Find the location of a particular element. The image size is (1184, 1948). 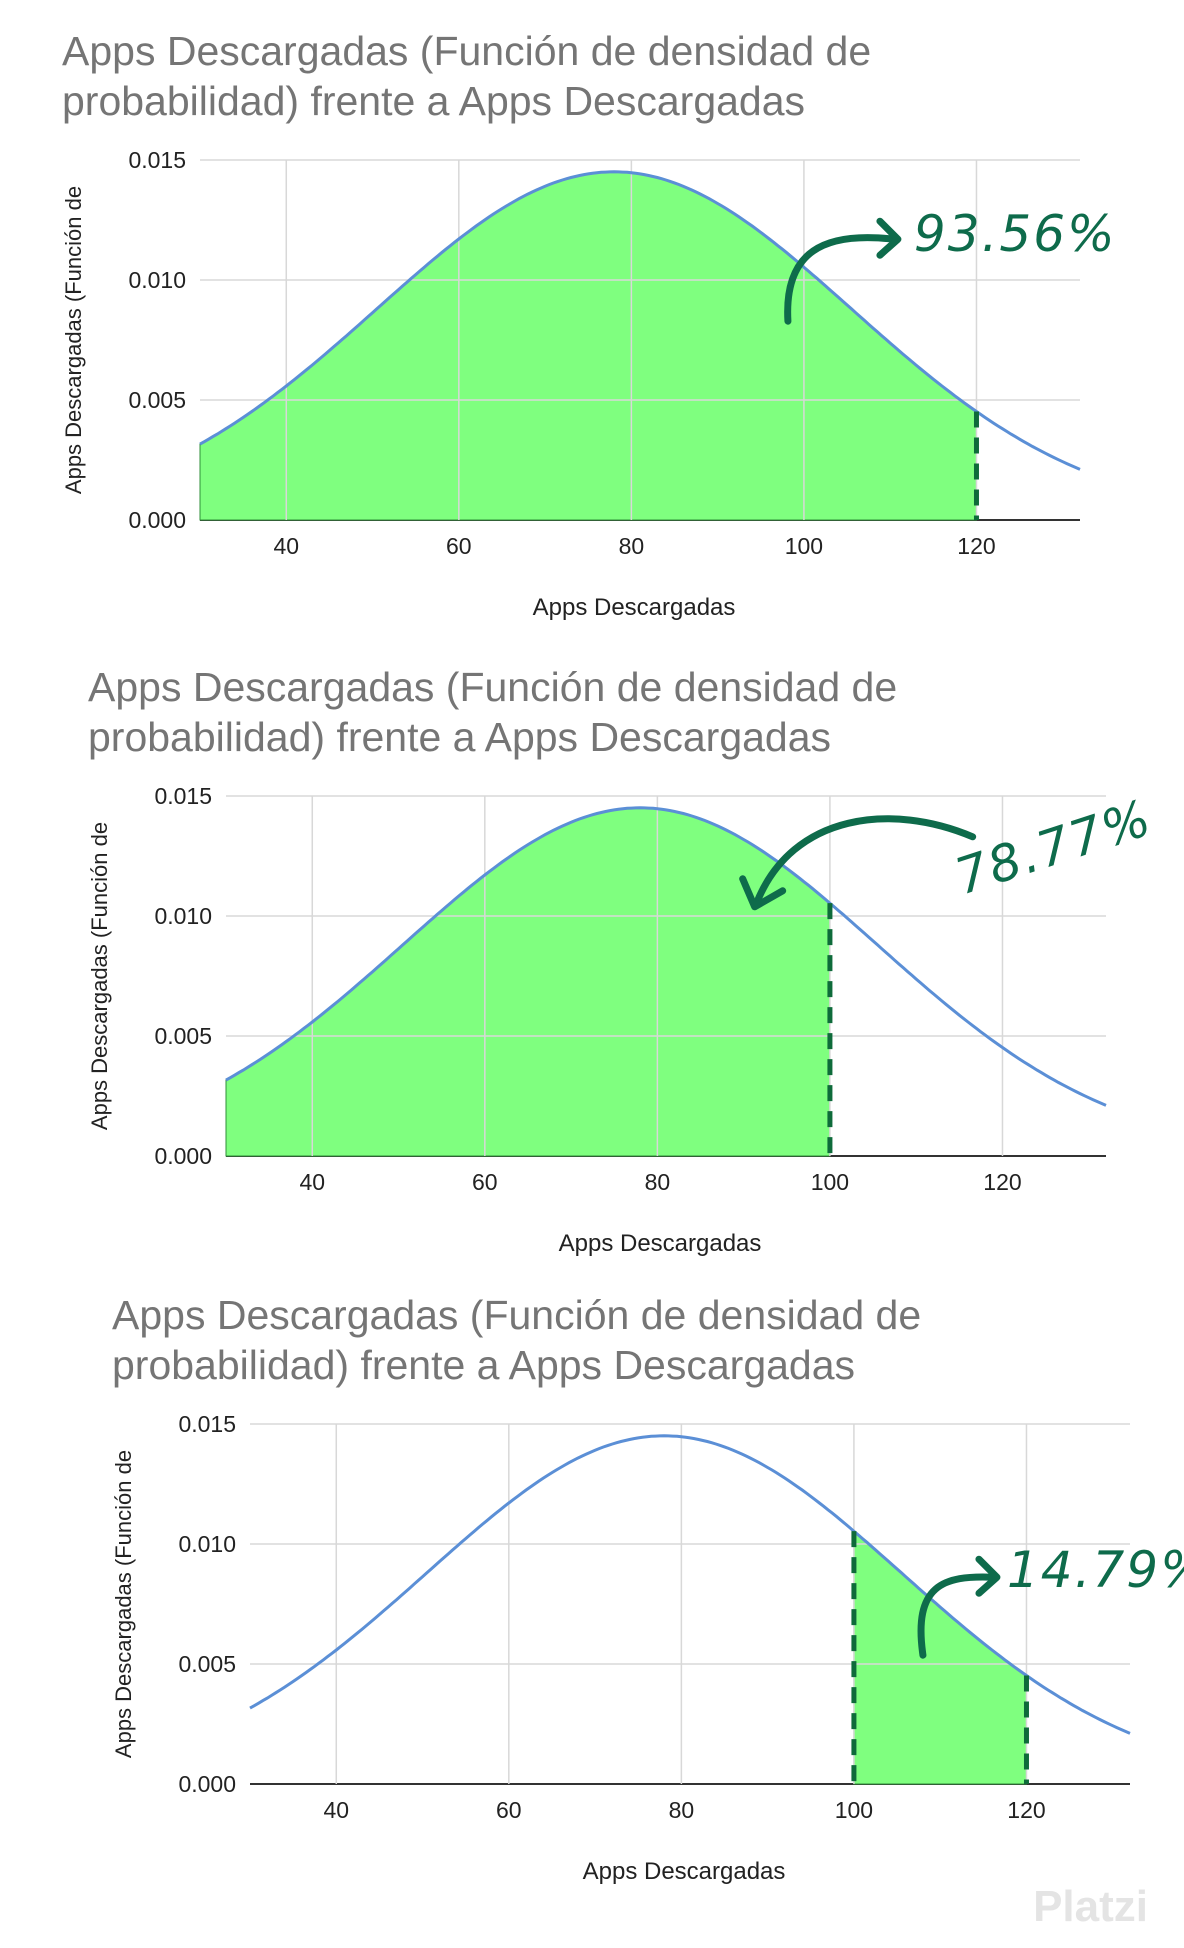

annotation-percentage: 78.77% is located at coordinates (1053, 847).